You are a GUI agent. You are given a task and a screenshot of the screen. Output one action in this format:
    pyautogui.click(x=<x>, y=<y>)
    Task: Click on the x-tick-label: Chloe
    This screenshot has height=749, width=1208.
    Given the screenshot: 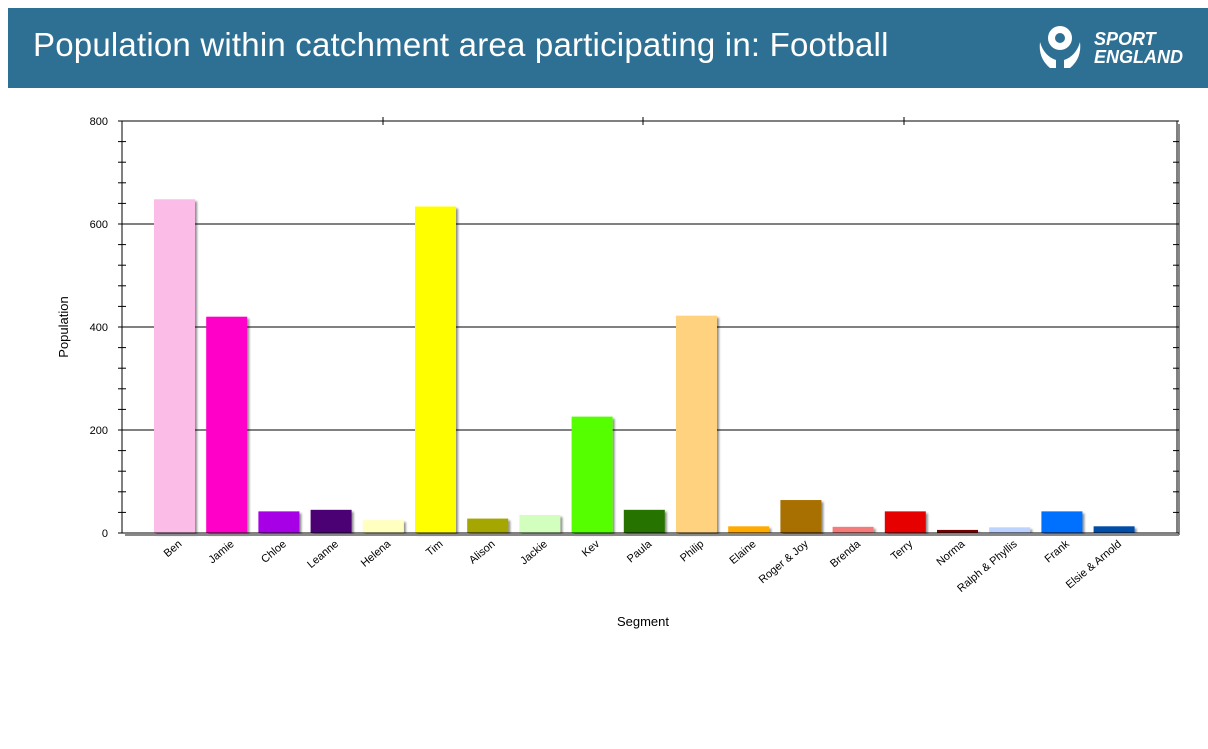 What is the action you would take?
    pyautogui.click(x=274, y=552)
    